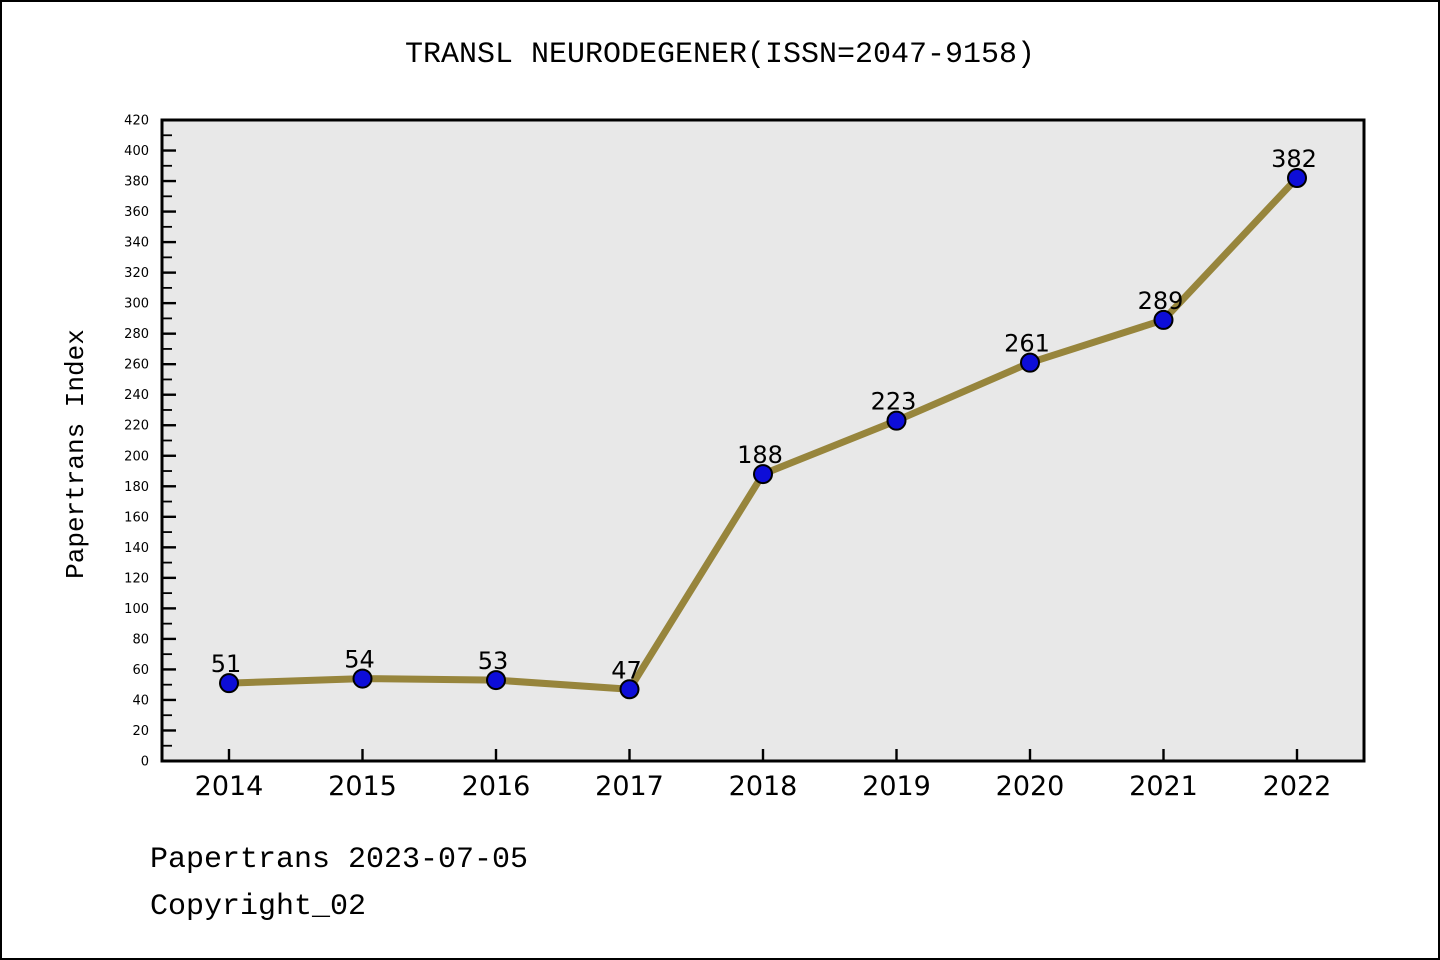 Image resolution: width=1440 pixels, height=960 pixels. What do you see at coordinates (339, 860) in the screenshot?
I see `footer-date: Papertrans 2023-07-05` at bounding box center [339, 860].